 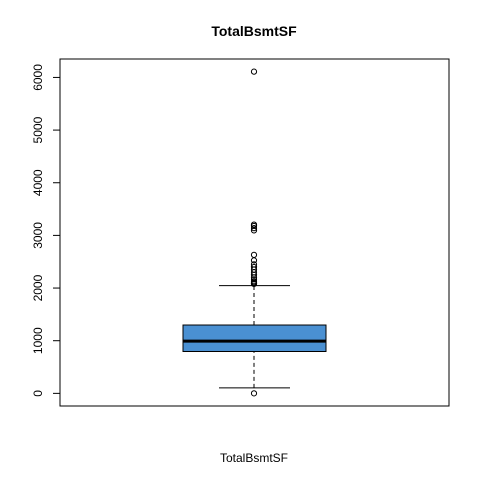 What do you see at coordinates (38, 340) in the screenshot?
I see `y-tick-label-1000: 1000` at bounding box center [38, 340].